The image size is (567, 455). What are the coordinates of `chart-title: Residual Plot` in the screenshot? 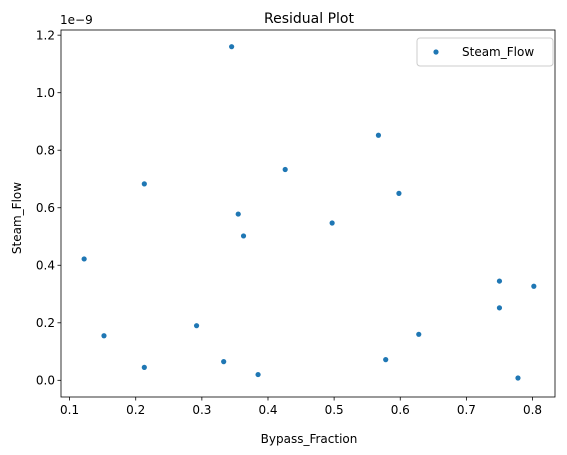 It's located at (309, 19).